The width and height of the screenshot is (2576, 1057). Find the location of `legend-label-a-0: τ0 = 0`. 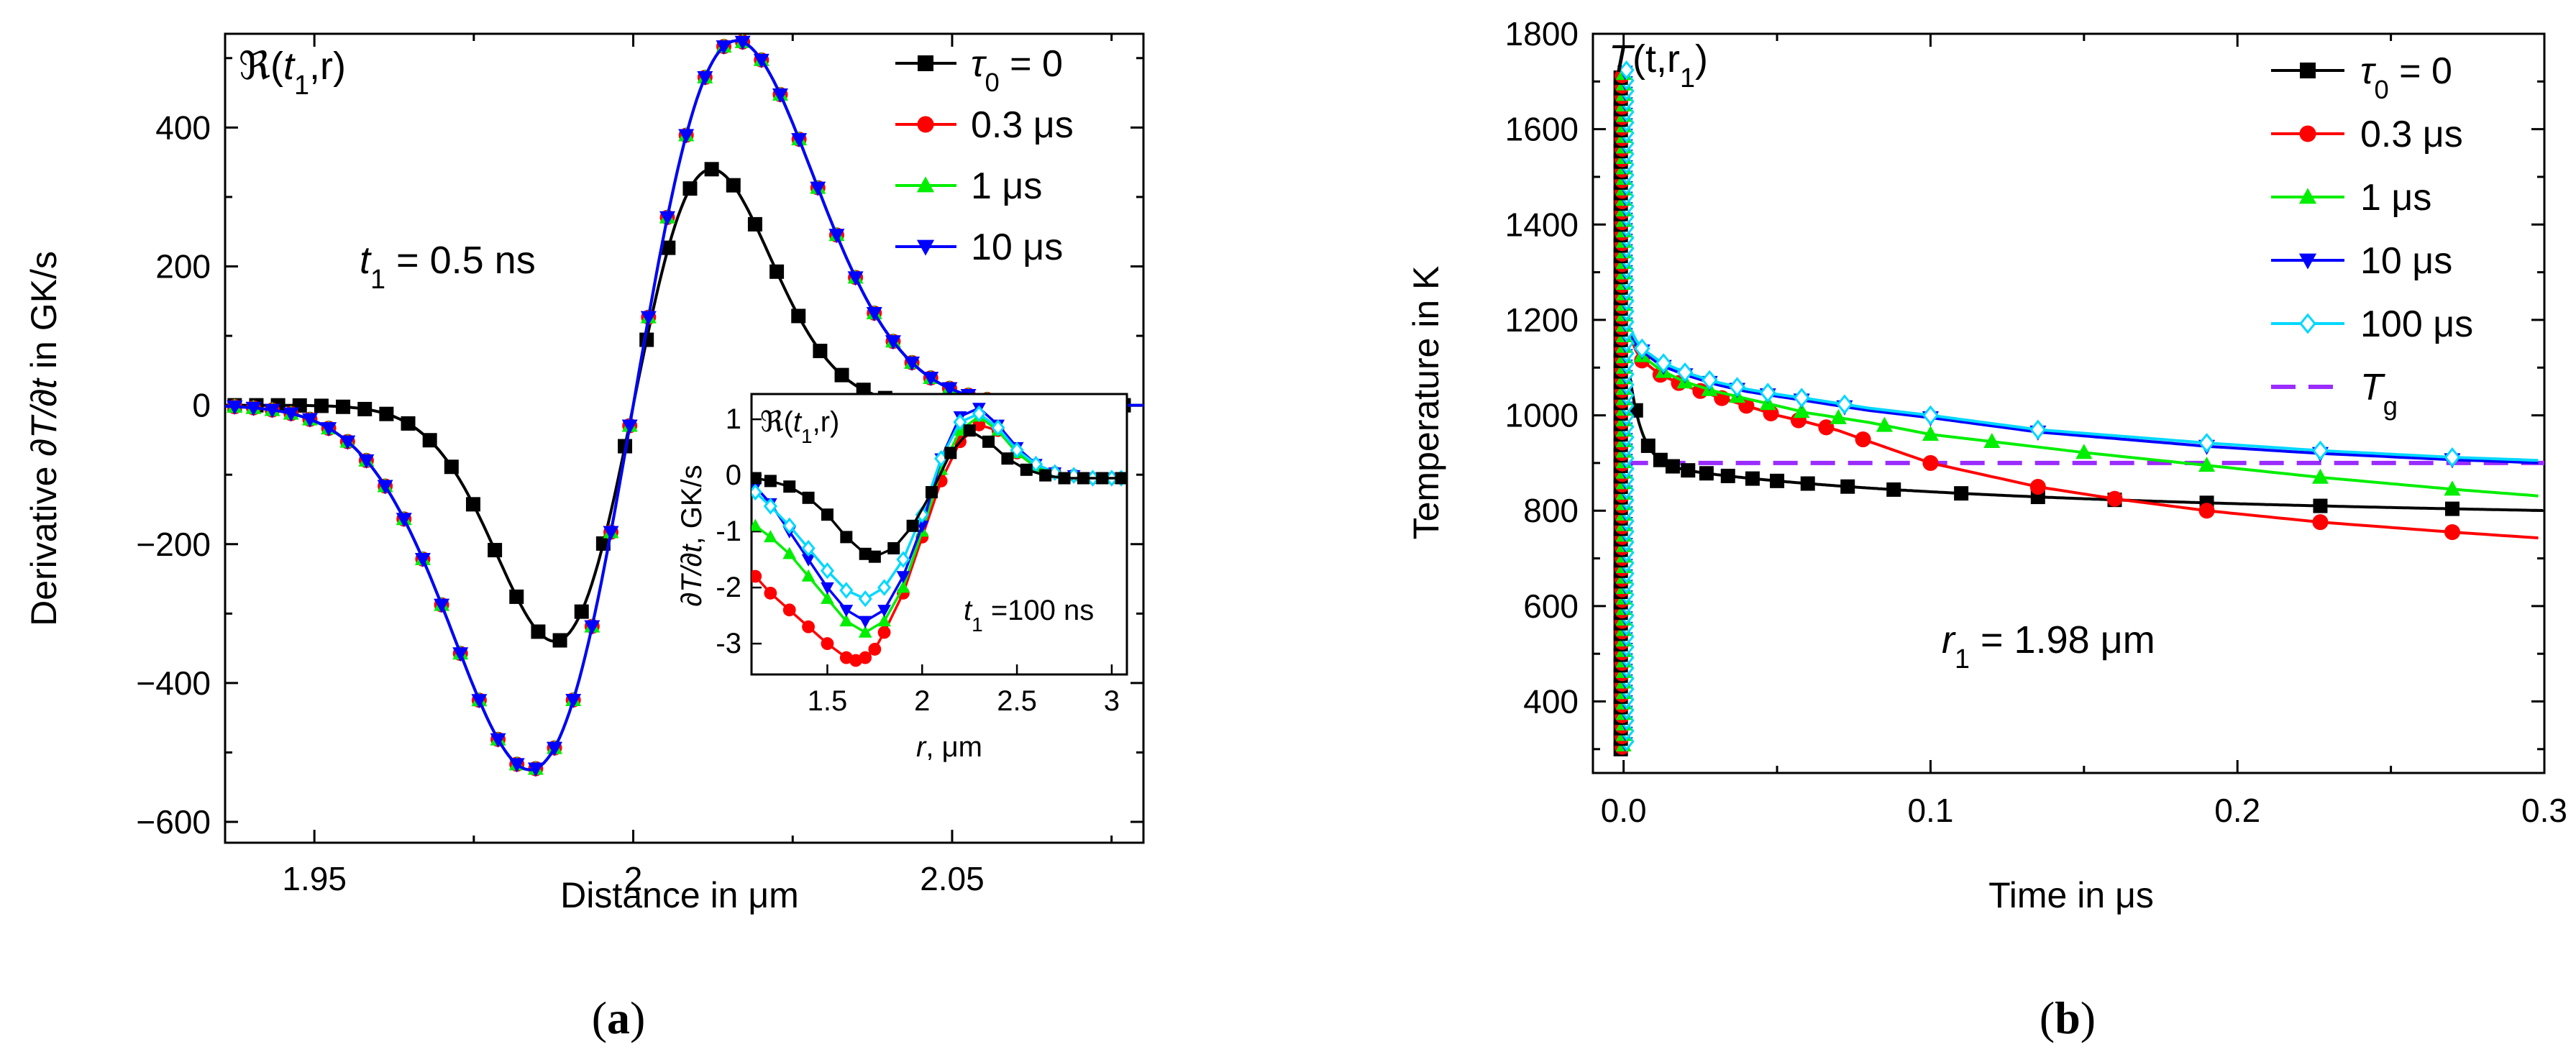

legend-label-a-0: τ0 = 0 is located at coordinates (1017, 70).